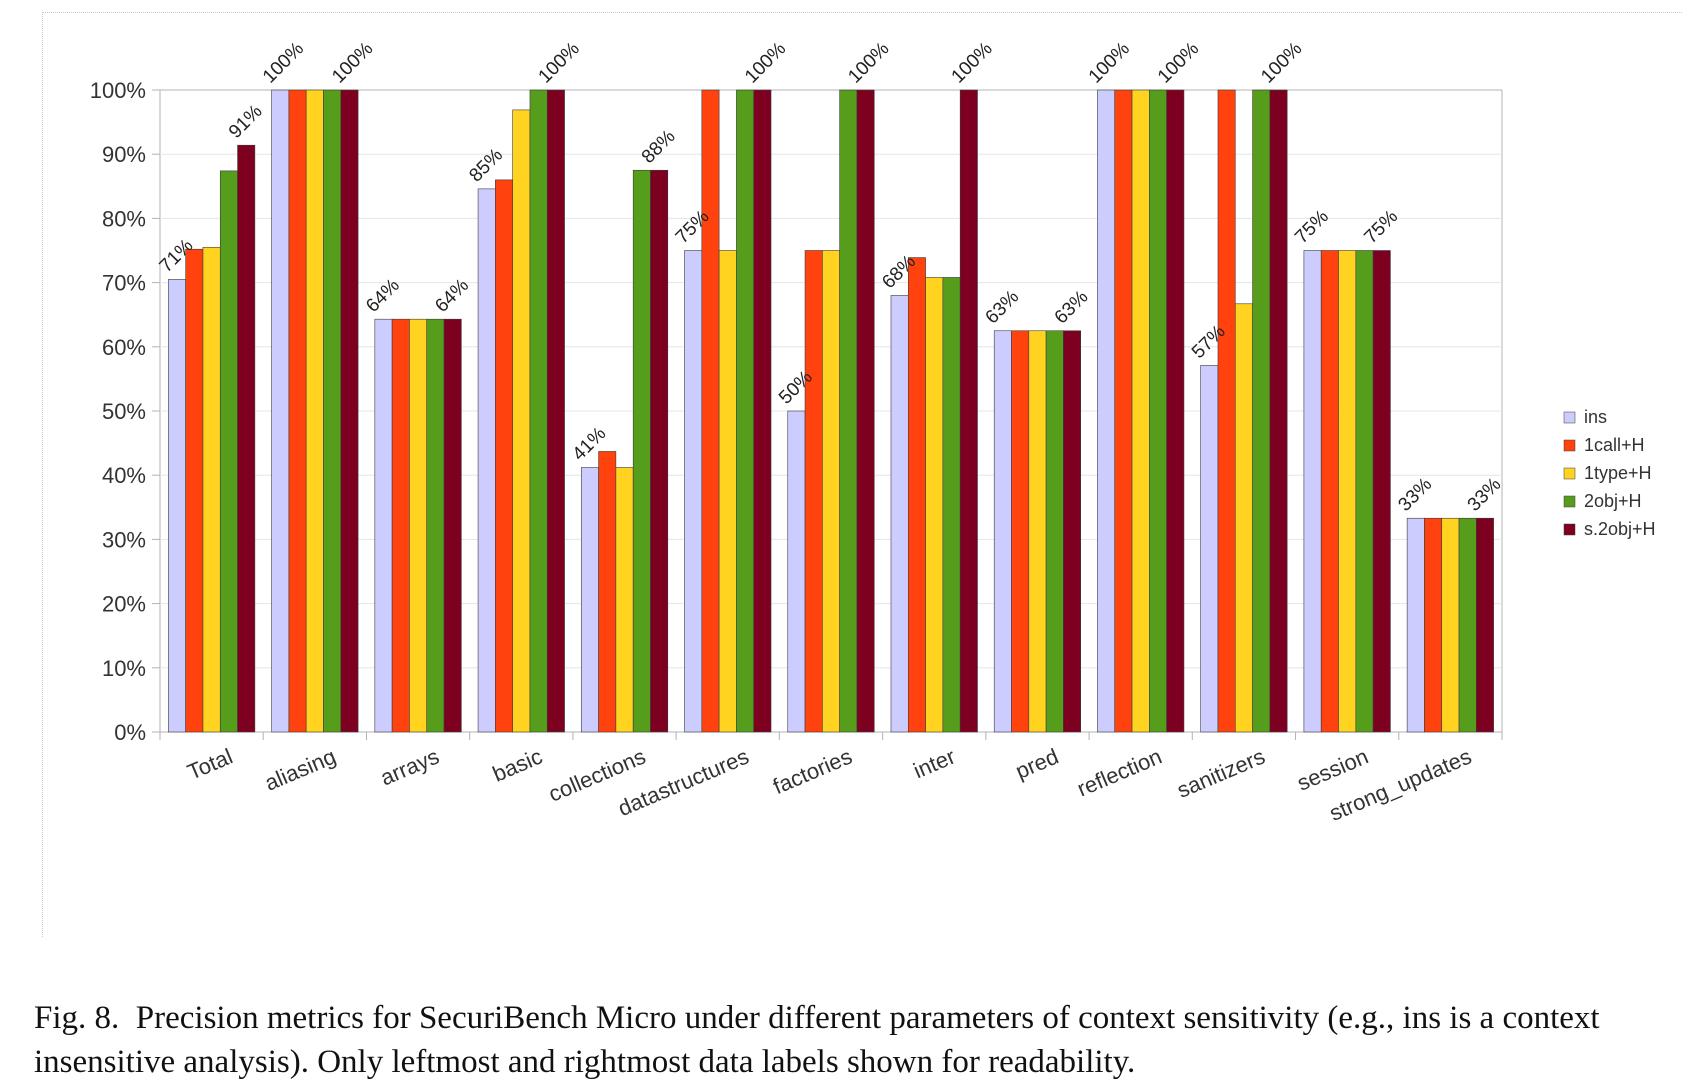 This screenshot has height=1088, width=1696. What do you see at coordinates (1037, 764) in the screenshot?
I see `category-label: pred` at bounding box center [1037, 764].